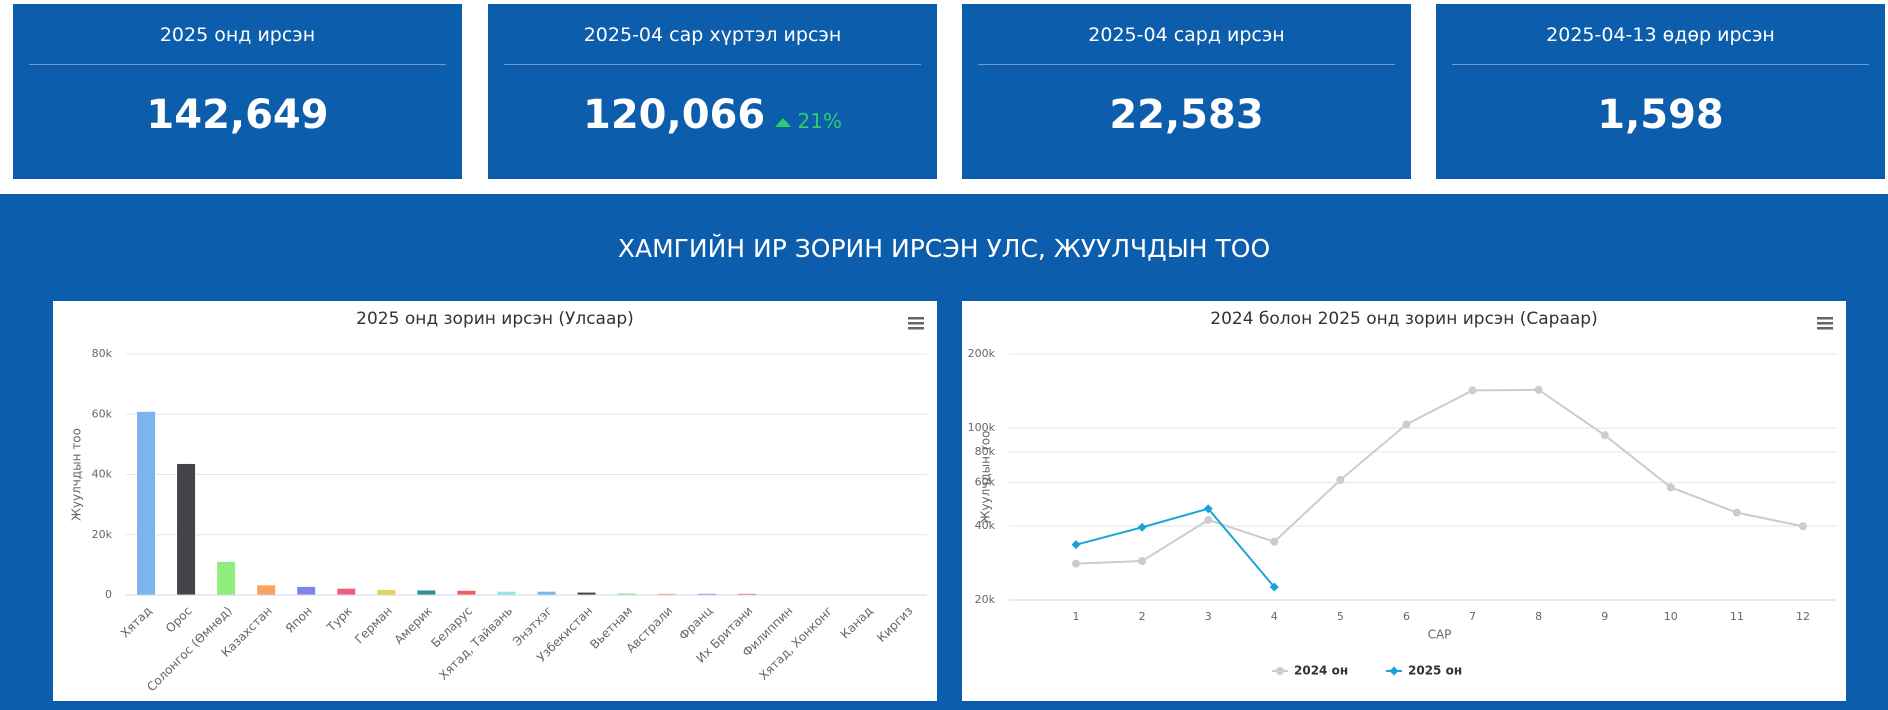  What do you see at coordinates (695, 623) in the screenshot?
I see `x-tick-label: Франц` at bounding box center [695, 623].